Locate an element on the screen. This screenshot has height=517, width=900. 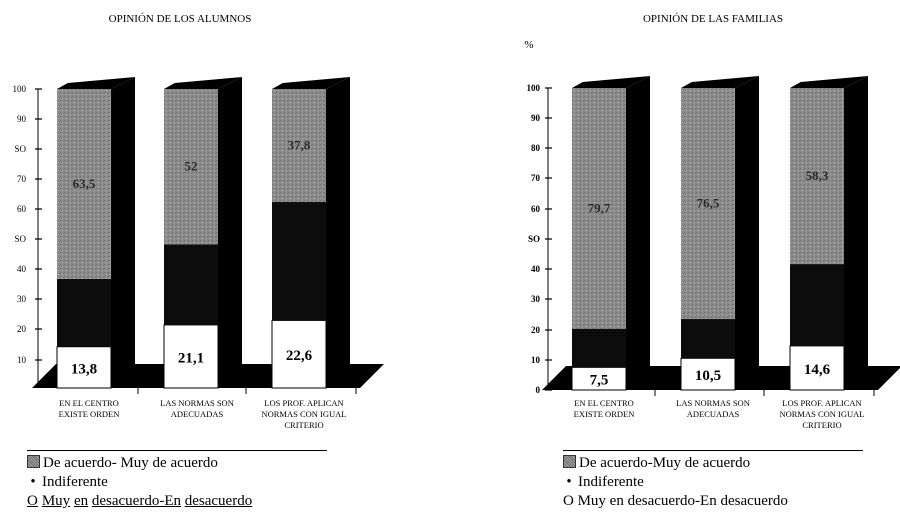
data-label-agree: 58,3 is located at coordinates (817, 175).